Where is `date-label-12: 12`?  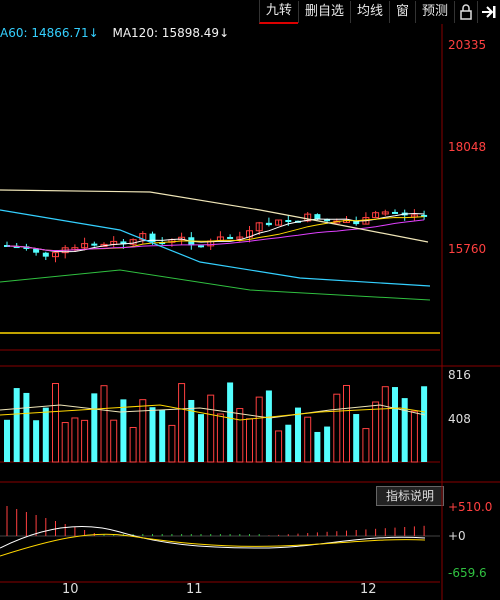
date-label-12: 12 is located at coordinates (368, 589).